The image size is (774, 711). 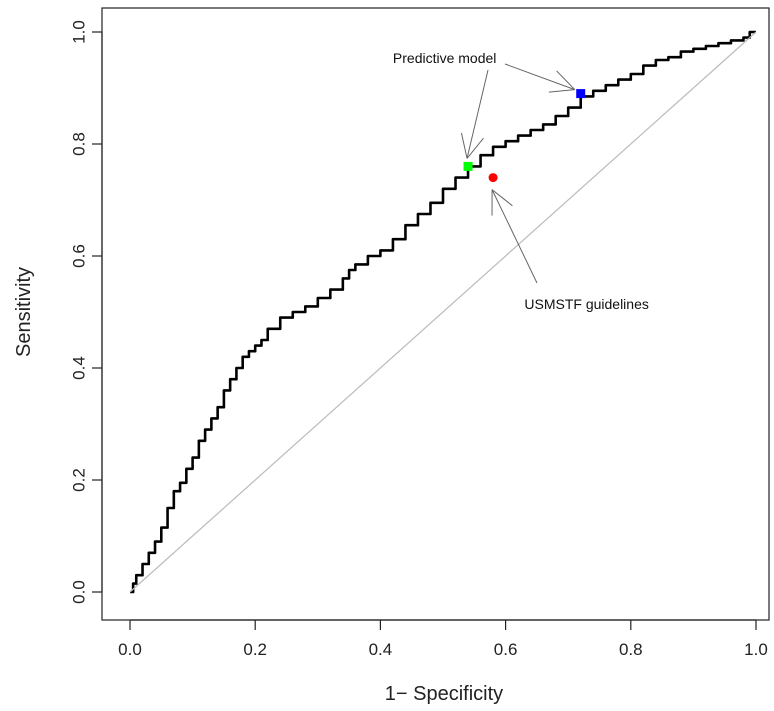 What do you see at coordinates (445, 58) in the screenshot?
I see `annotation-label: Predictive model` at bounding box center [445, 58].